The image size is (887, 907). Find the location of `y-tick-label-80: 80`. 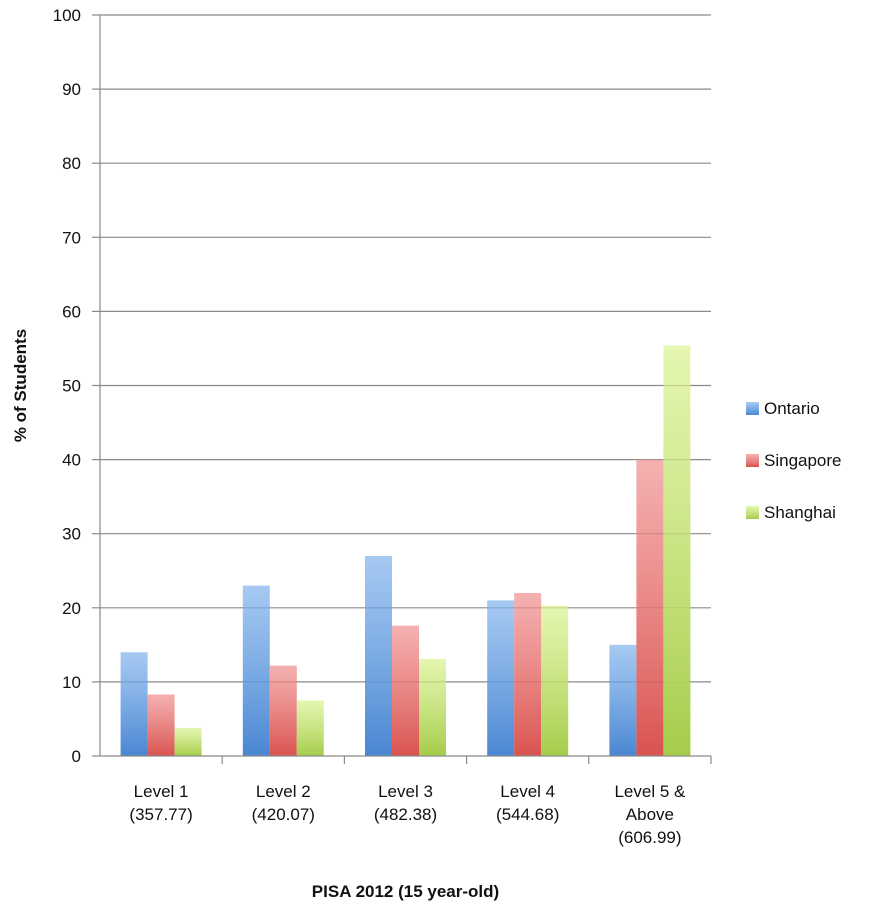

y-tick-label-80: 80 is located at coordinates (71, 163).